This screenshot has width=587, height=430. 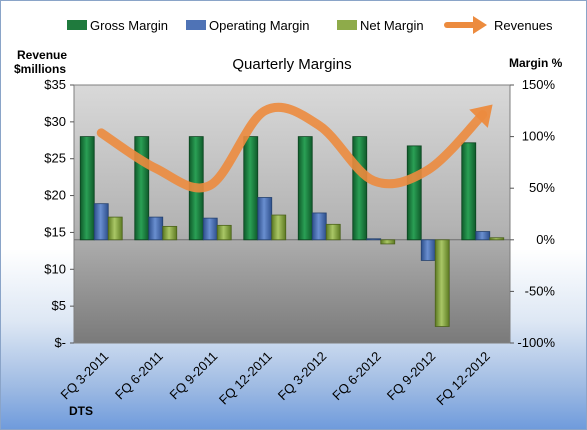 I want to click on footer-label: DTS, so click(x=81, y=411).